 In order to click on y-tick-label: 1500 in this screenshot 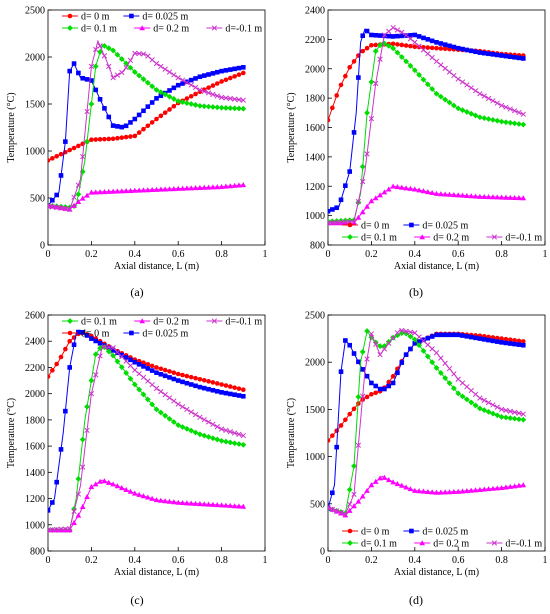, I will do `click(35, 105)`.